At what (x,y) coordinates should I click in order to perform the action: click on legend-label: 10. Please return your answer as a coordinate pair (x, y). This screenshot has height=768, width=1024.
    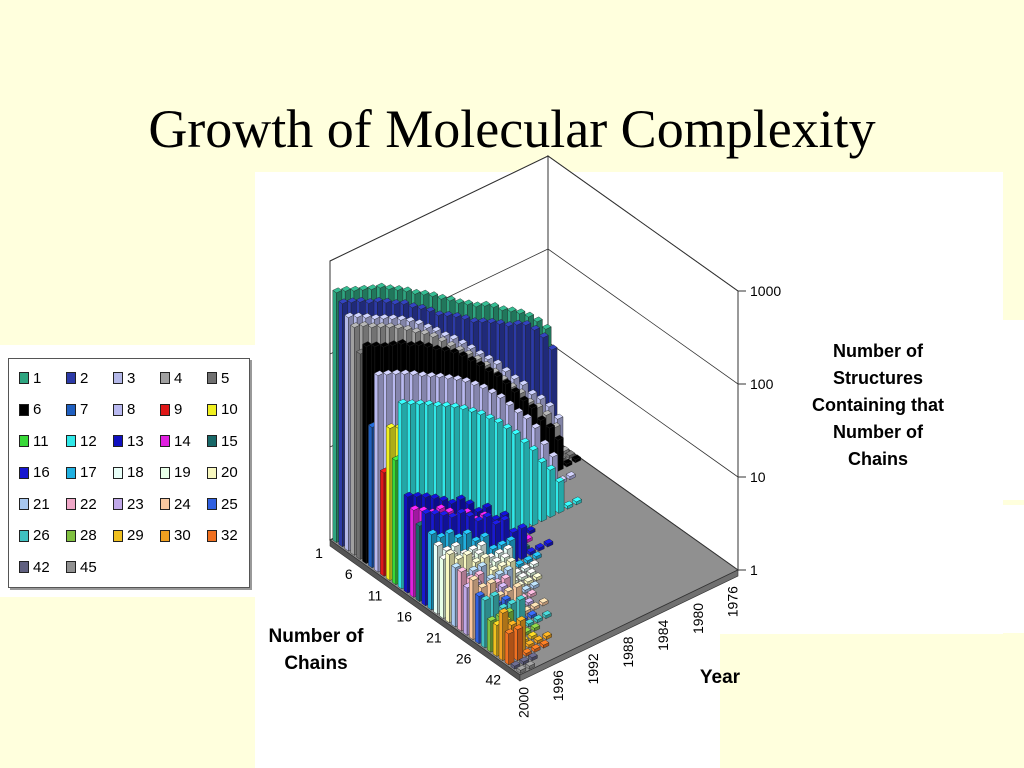
    Looking at the image, I should click on (229, 409).